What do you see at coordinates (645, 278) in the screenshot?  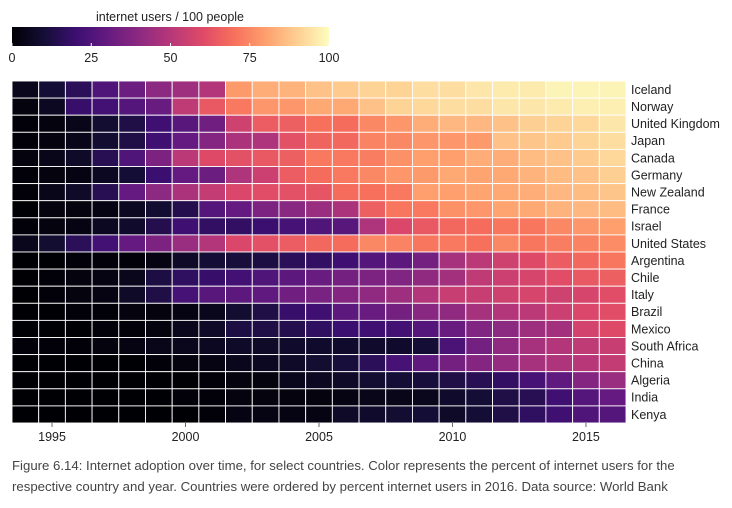 I see `country-label: Chile` at bounding box center [645, 278].